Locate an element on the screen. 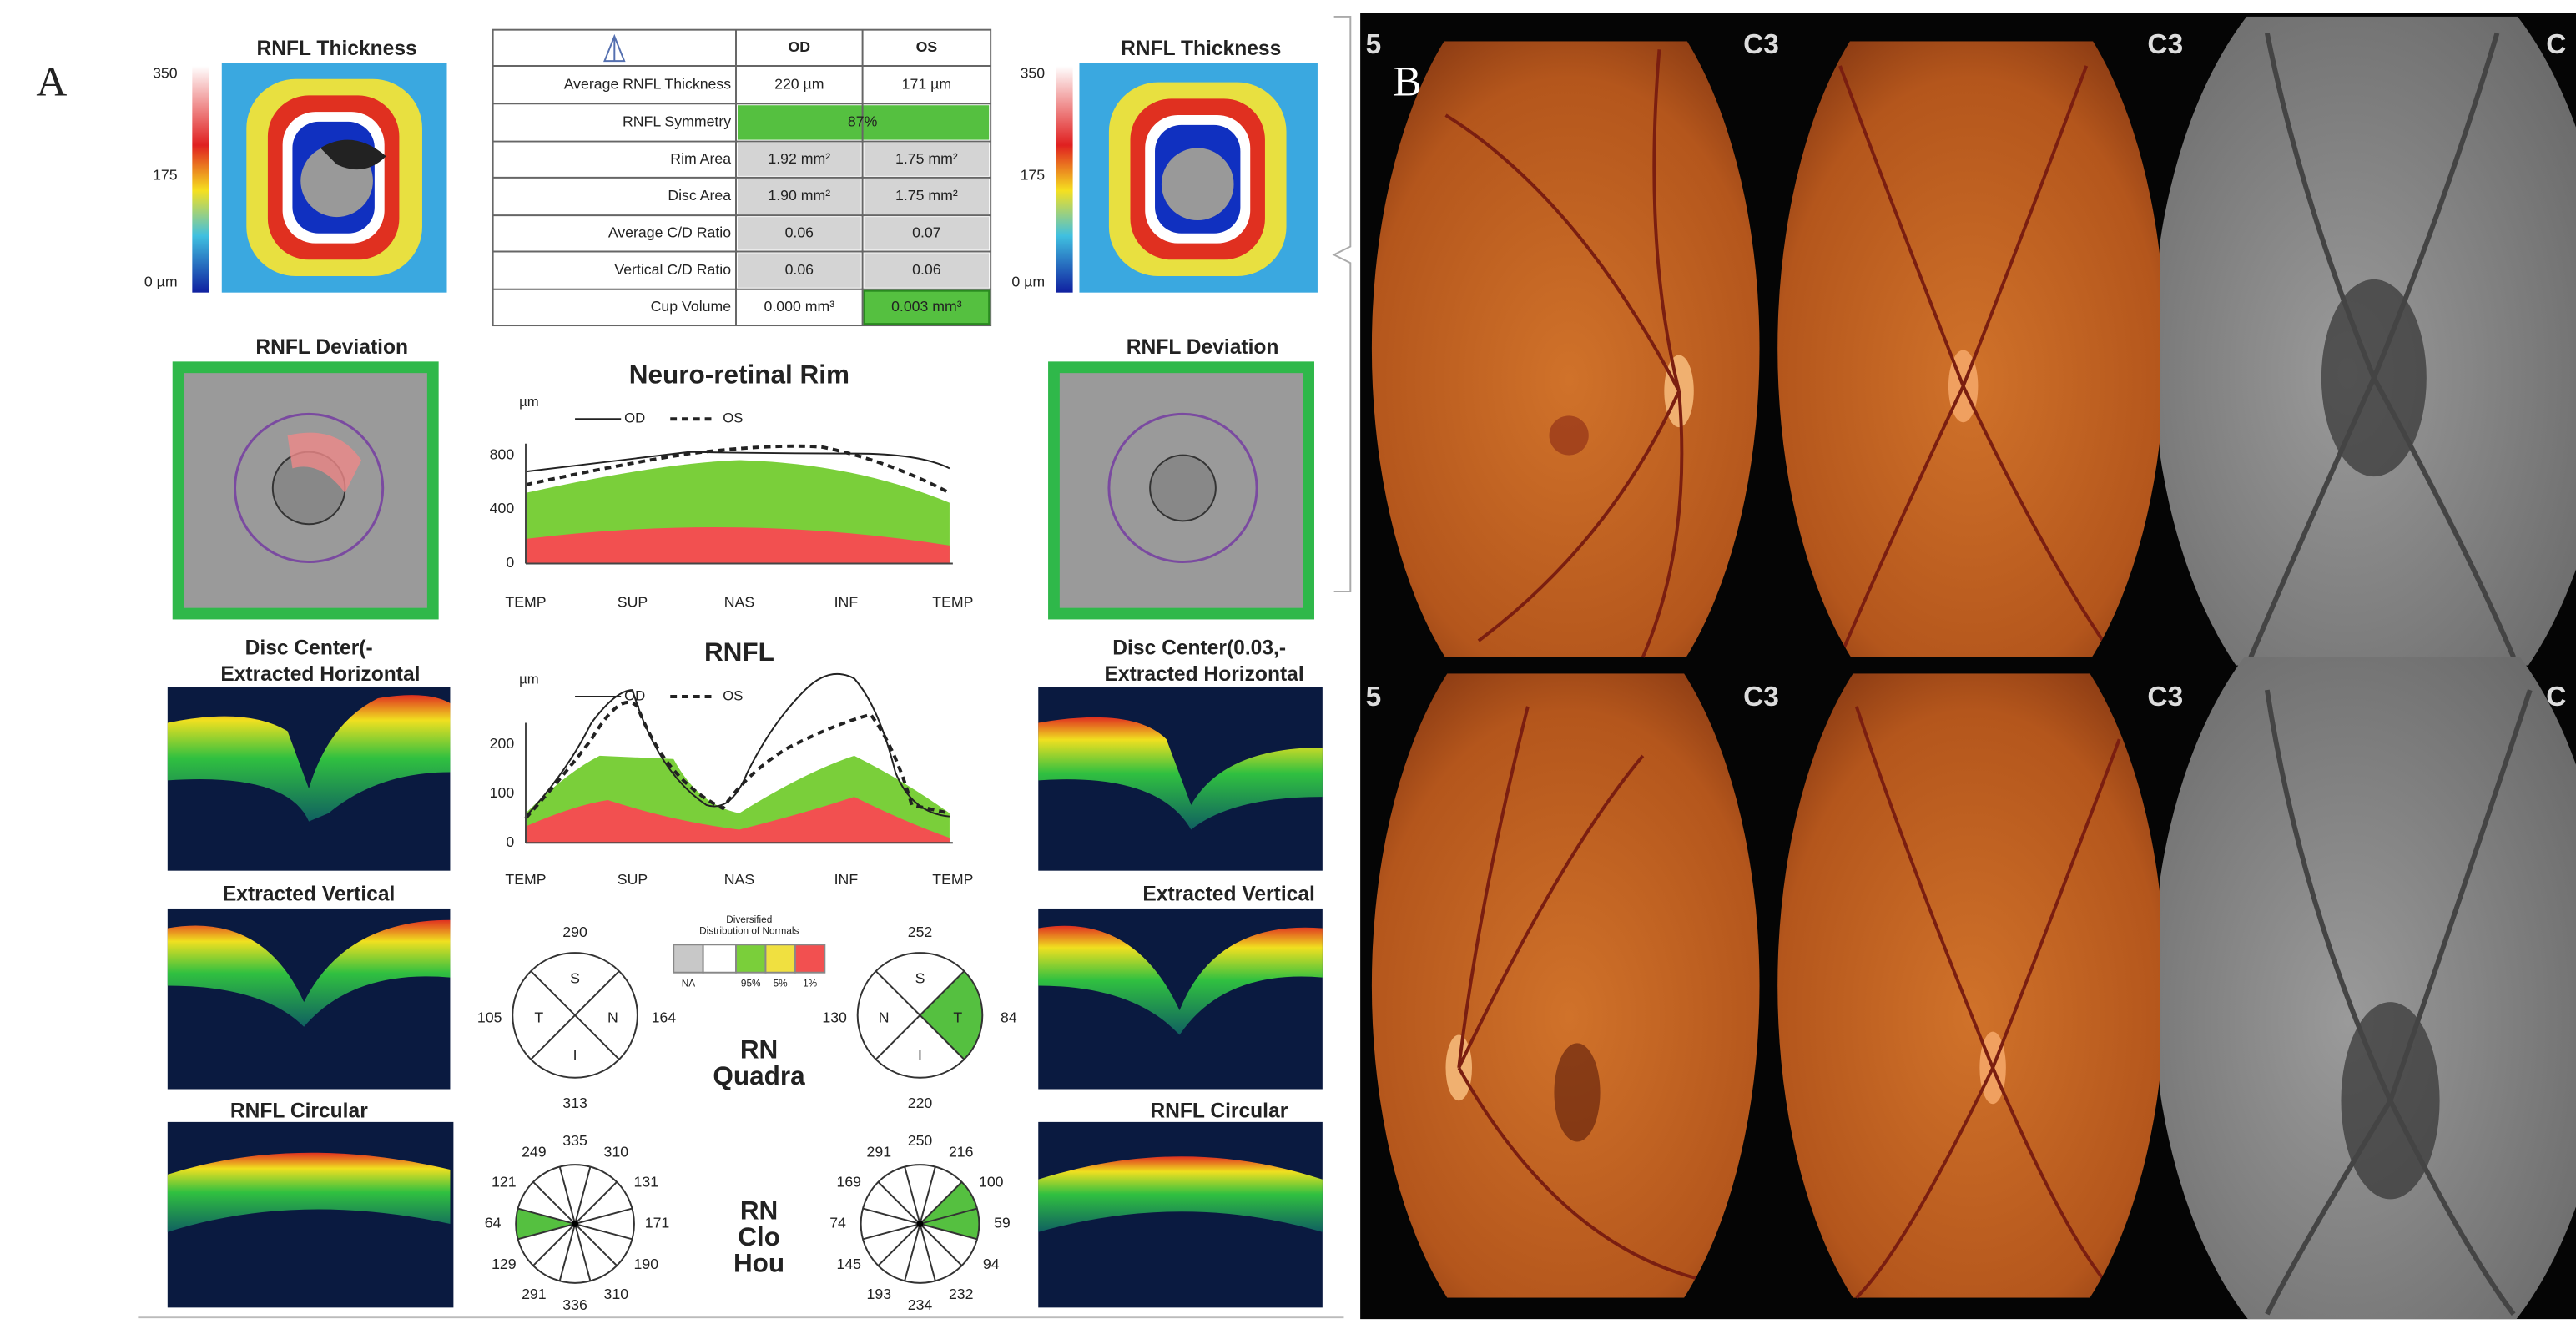 This screenshot has width=2576, height=1339. clock-value: 249 is located at coordinates (534, 1152).